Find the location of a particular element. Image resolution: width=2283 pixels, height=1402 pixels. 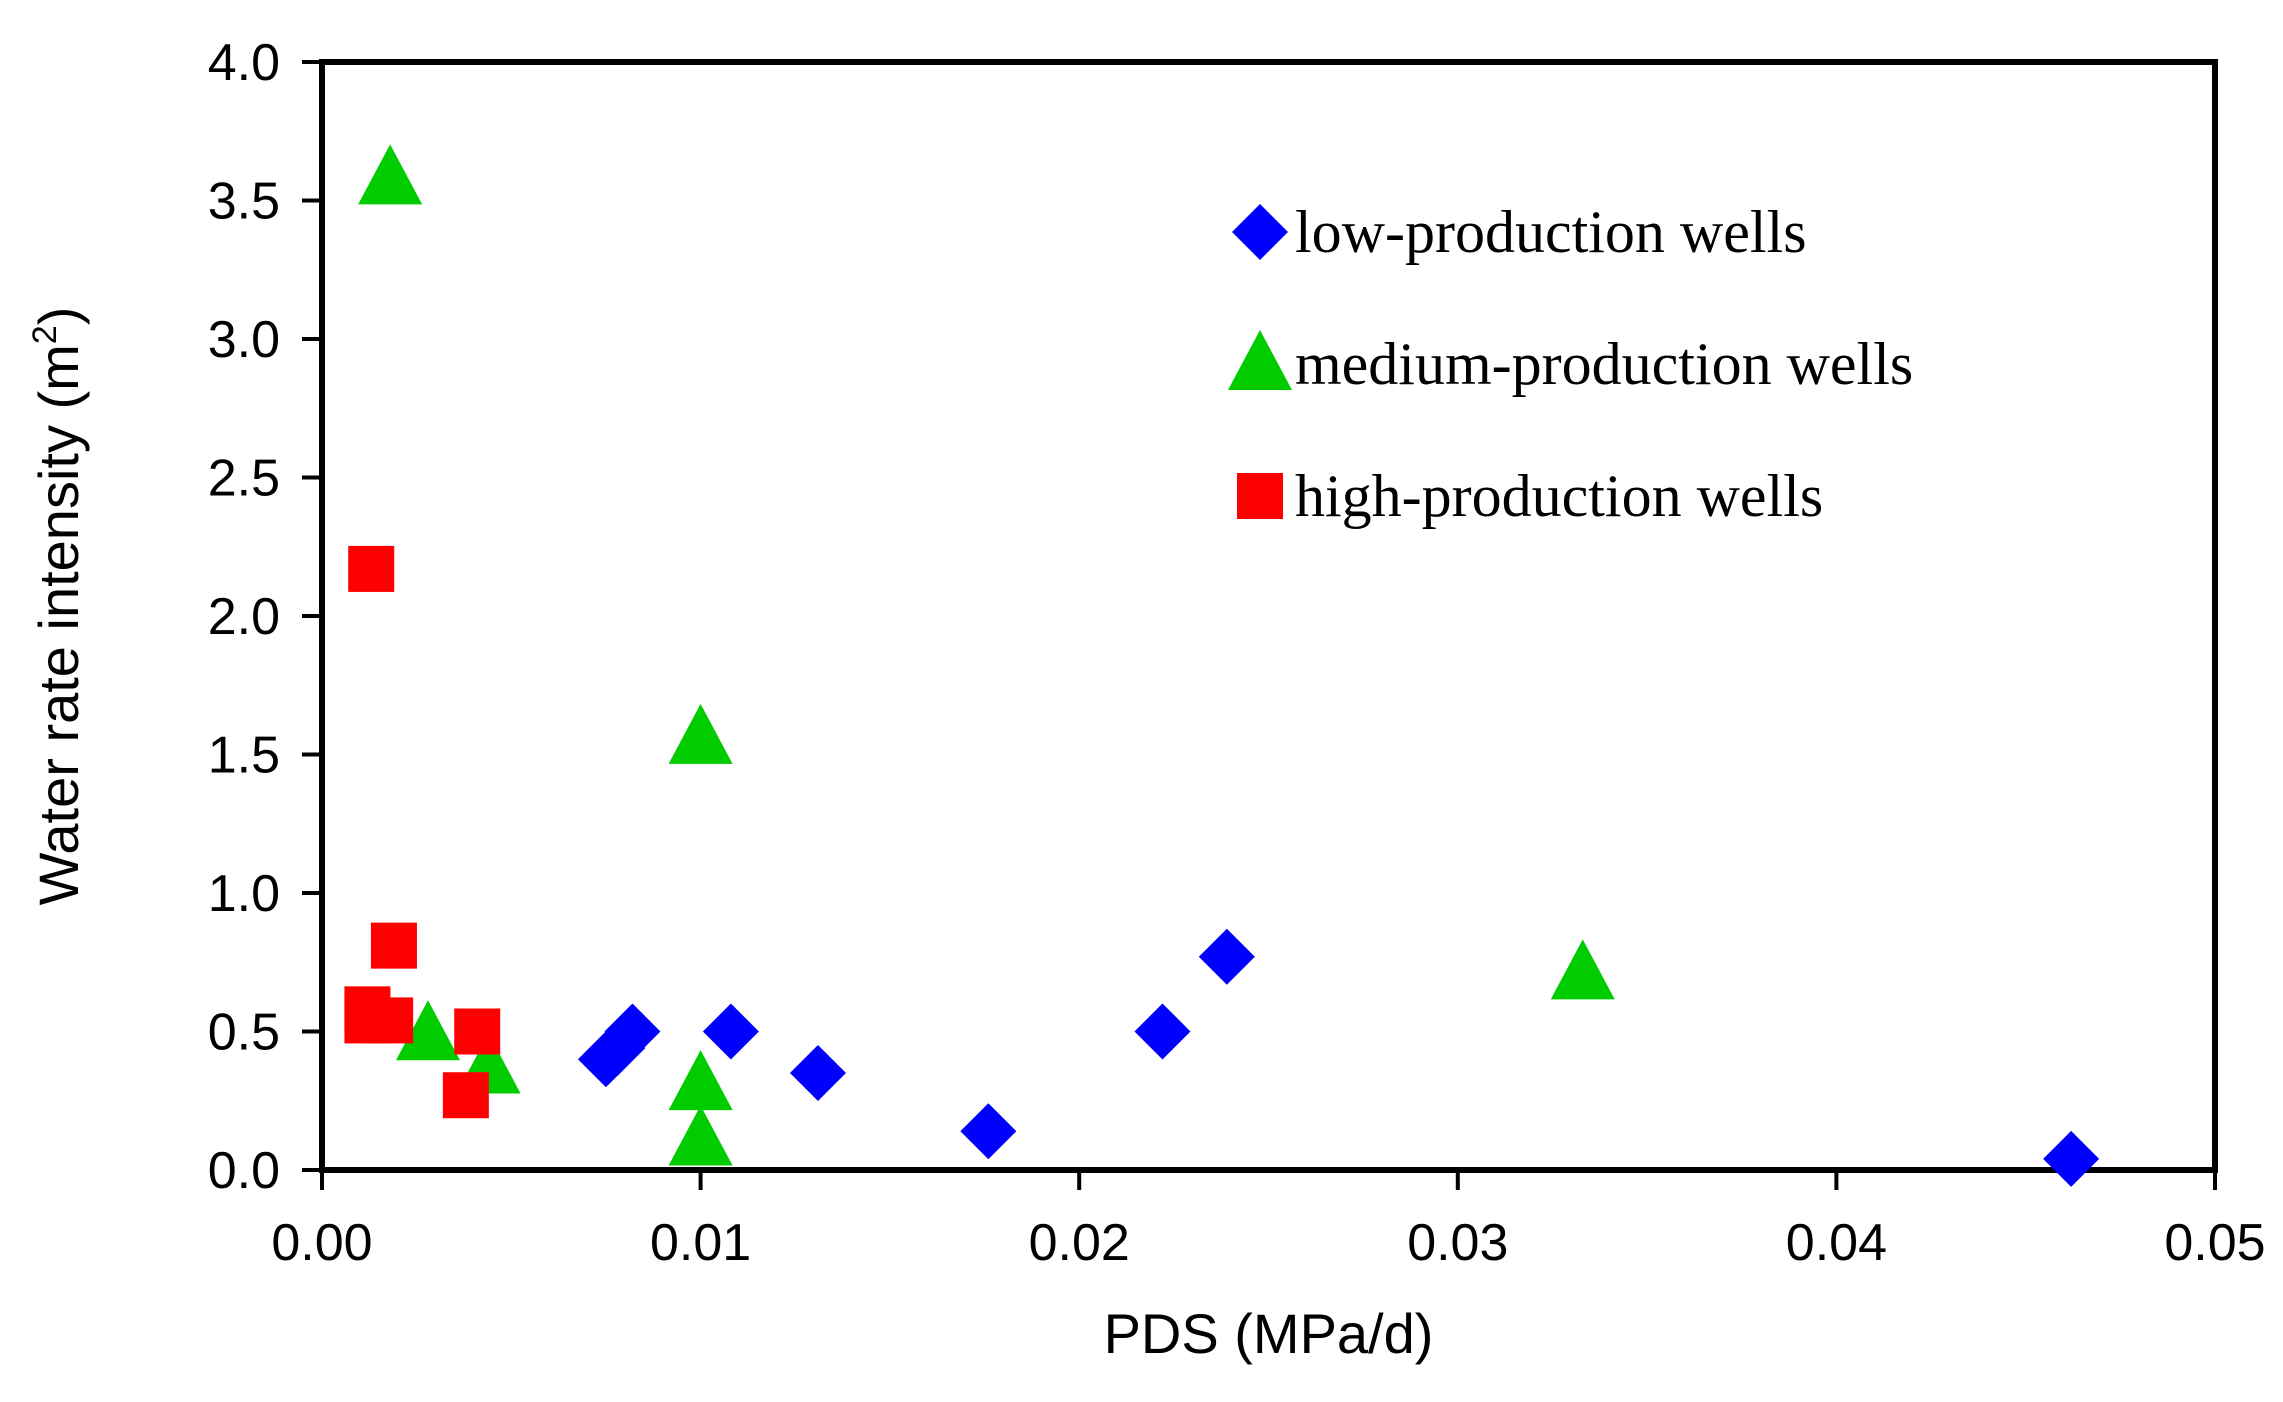

x-tick-label: 0.04 is located at coordinates (1836, 1243).